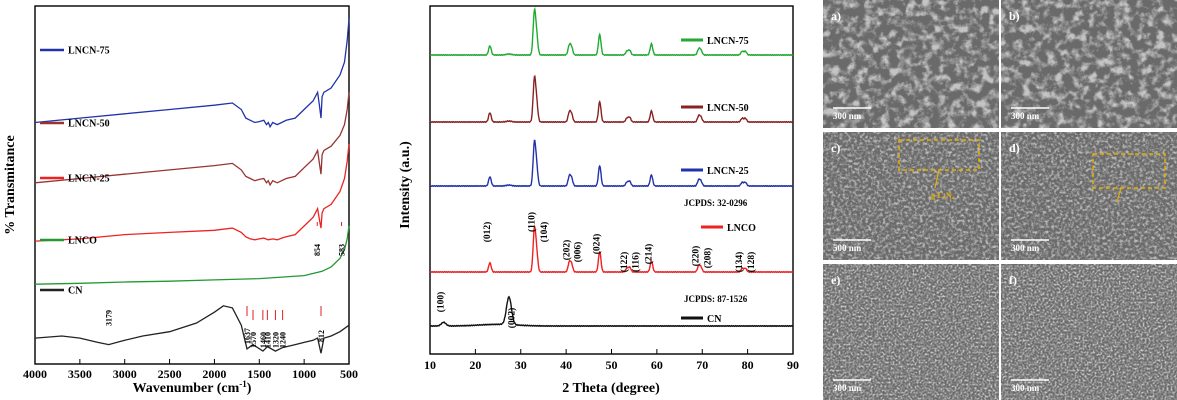 The width and height of the screenshot is (1177, 400). I want to click on sem-panel-label: a), so click(836, 16).